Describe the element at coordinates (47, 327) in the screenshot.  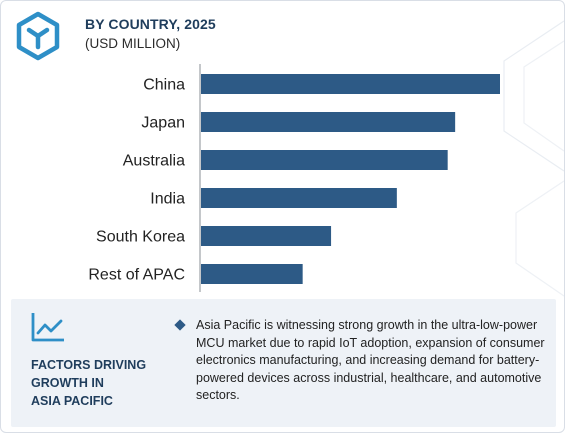
I see `trend-line-icon` at that location.